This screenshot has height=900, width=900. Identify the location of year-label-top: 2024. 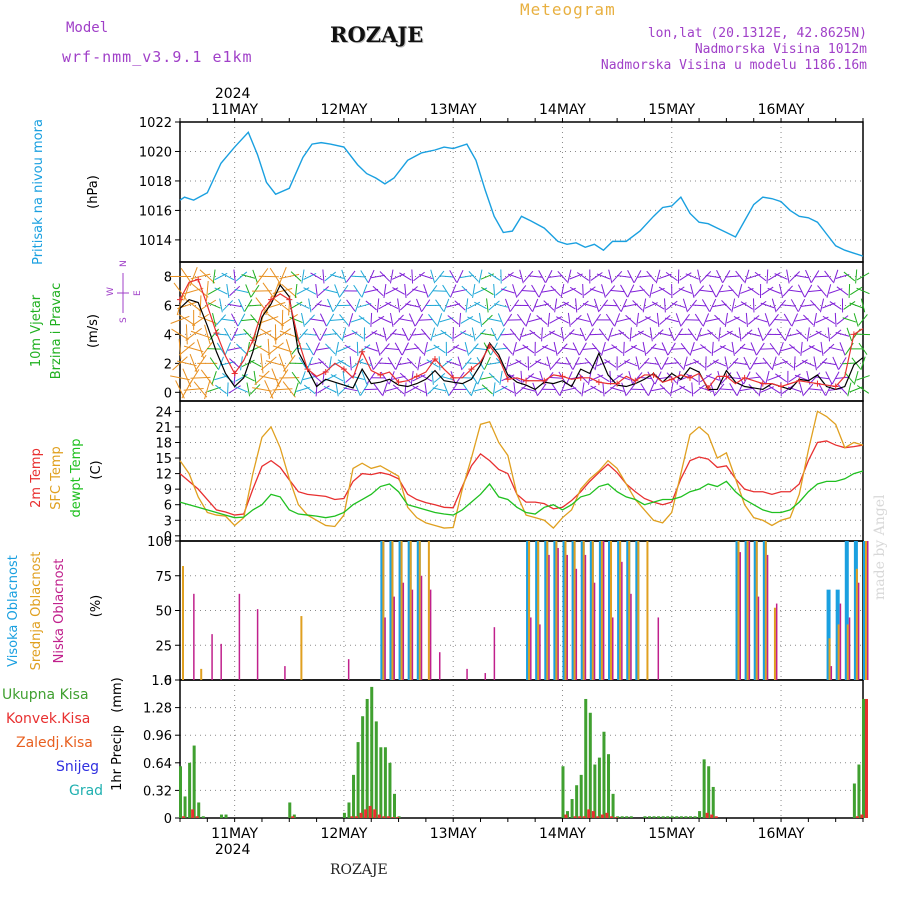
(233, 94).